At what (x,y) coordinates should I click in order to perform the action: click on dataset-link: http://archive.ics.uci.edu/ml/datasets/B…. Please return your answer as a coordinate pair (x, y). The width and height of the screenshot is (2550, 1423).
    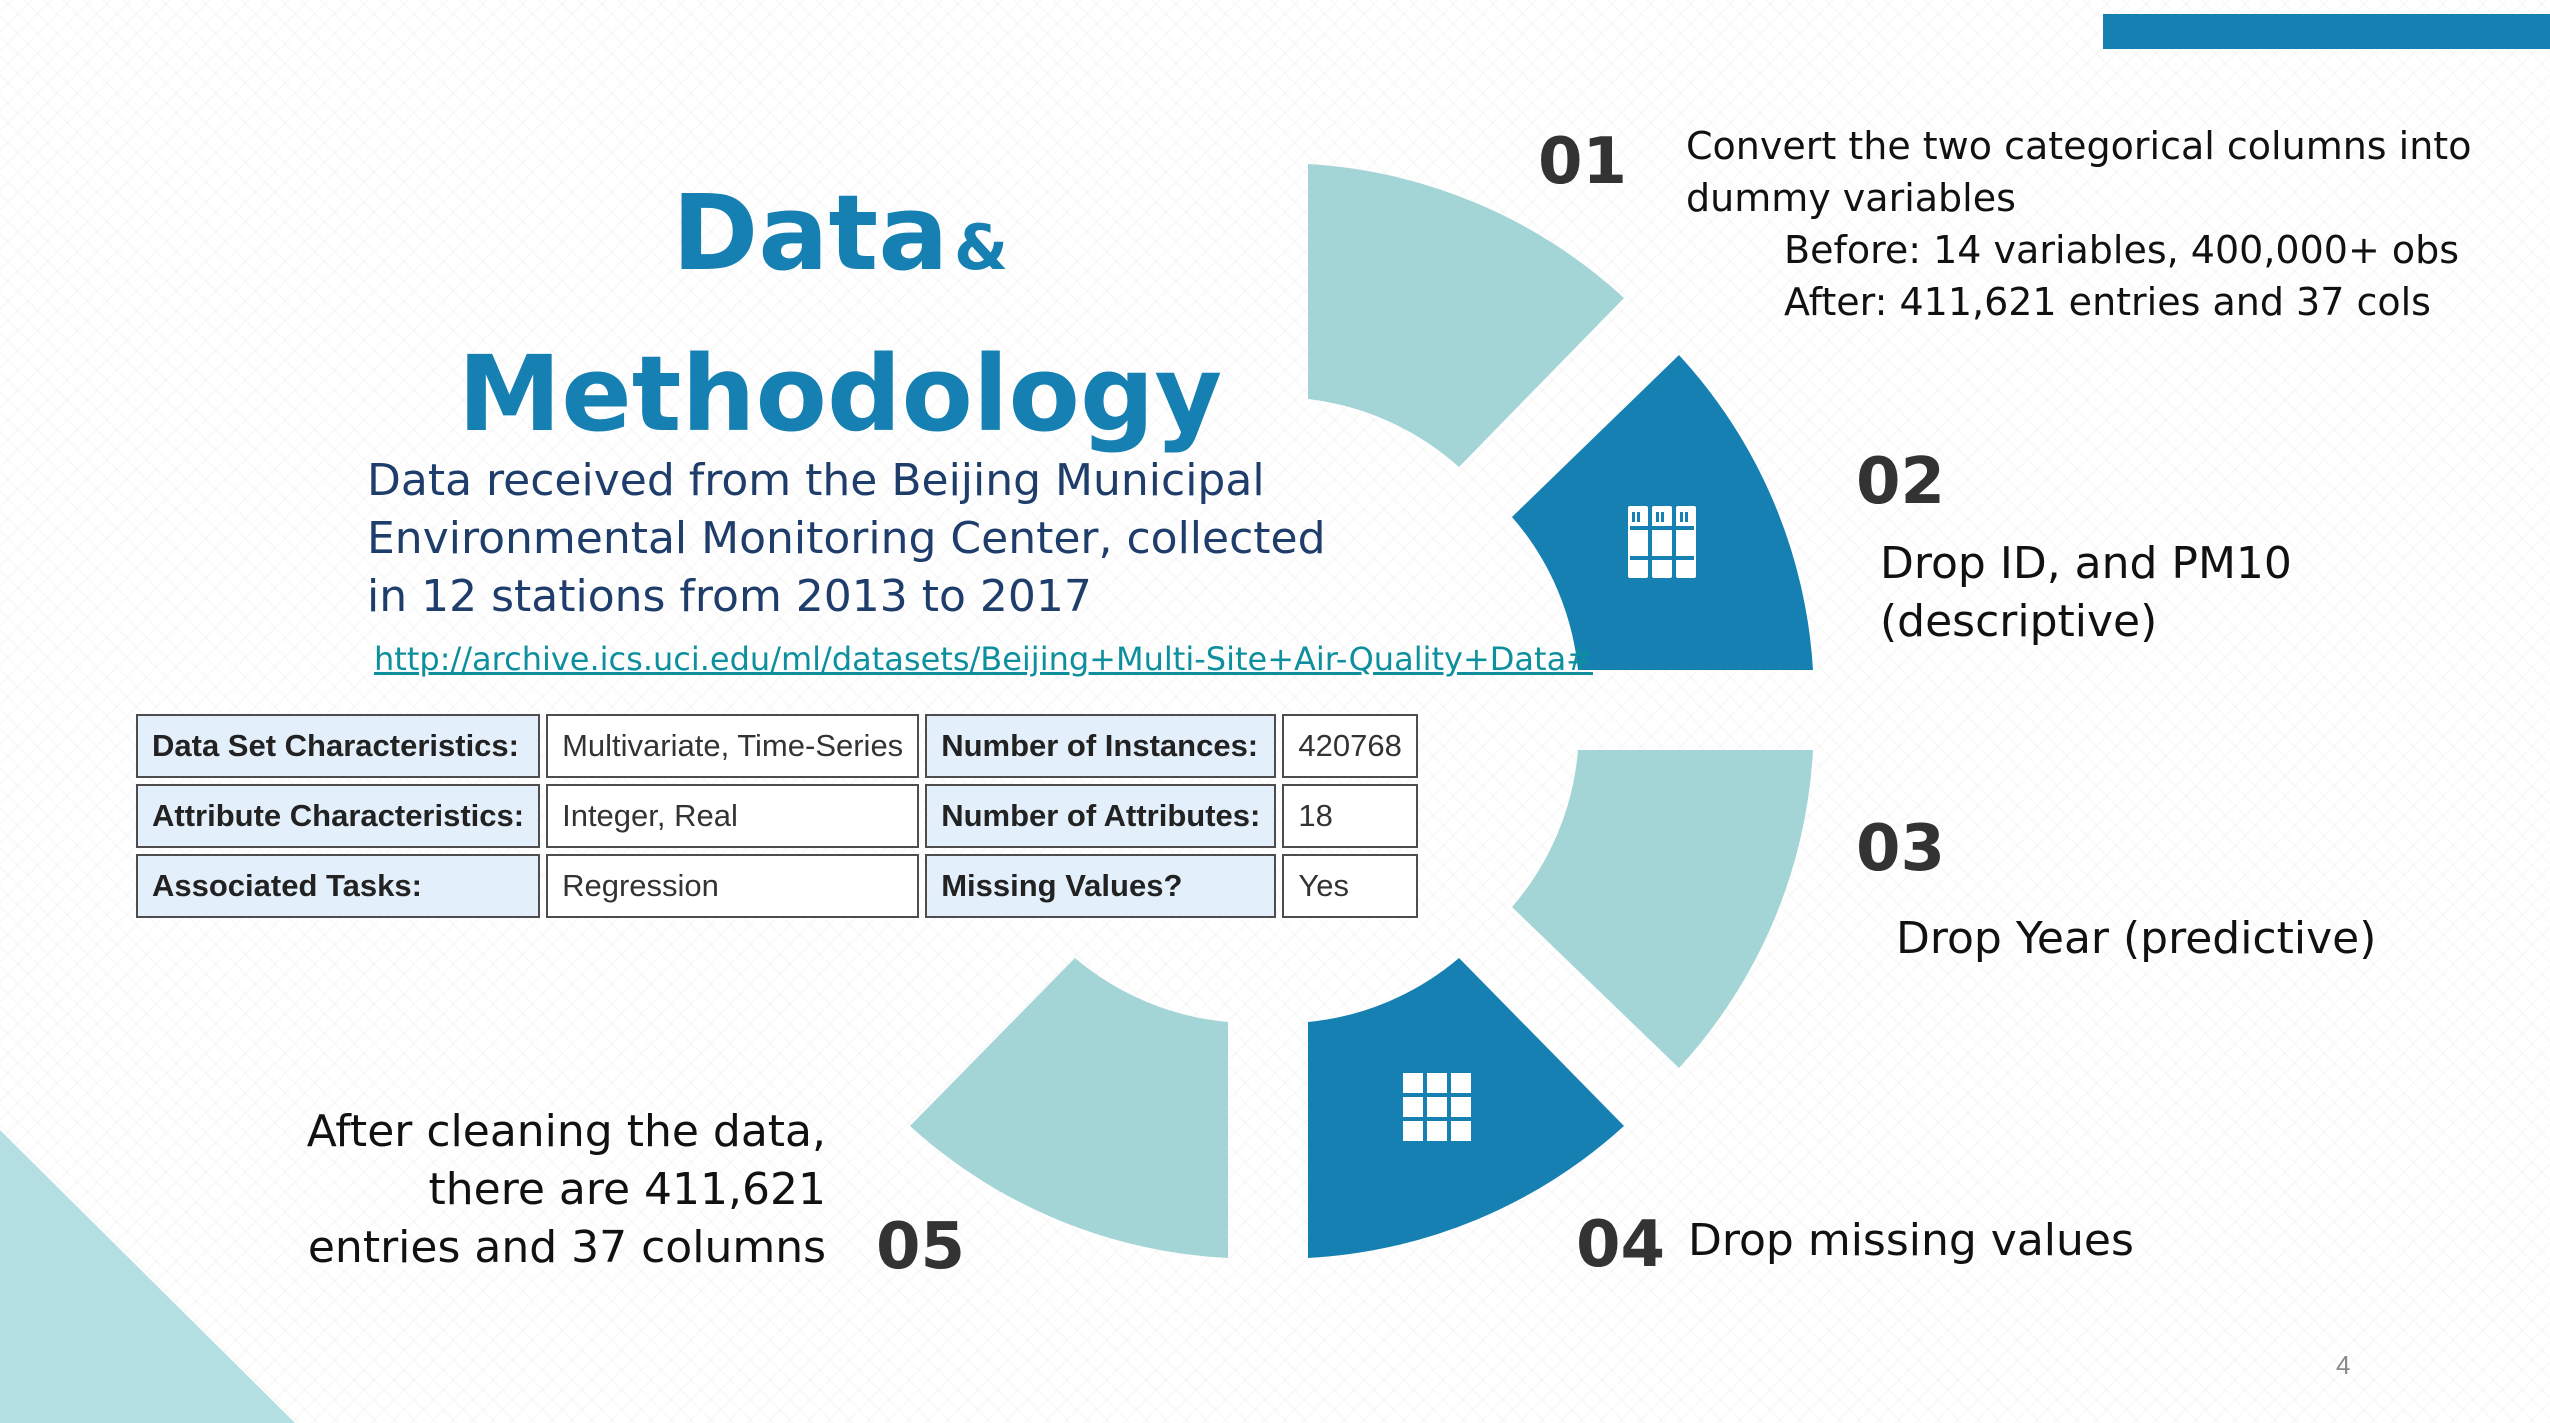
    Looking at the image, I should click on (983, 659).